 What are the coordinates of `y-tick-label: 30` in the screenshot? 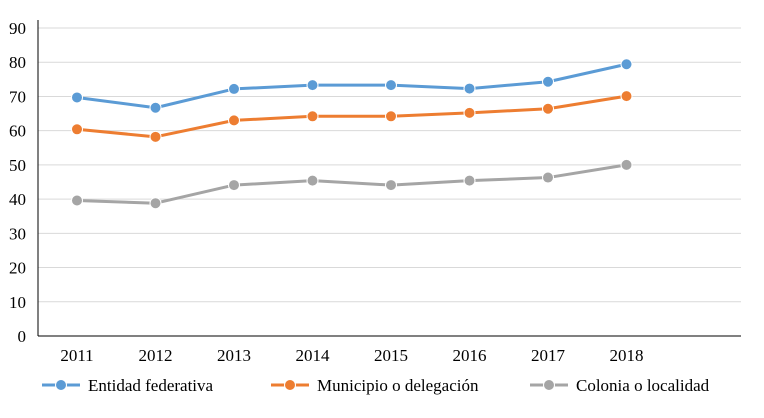 It's located at (17, 233).